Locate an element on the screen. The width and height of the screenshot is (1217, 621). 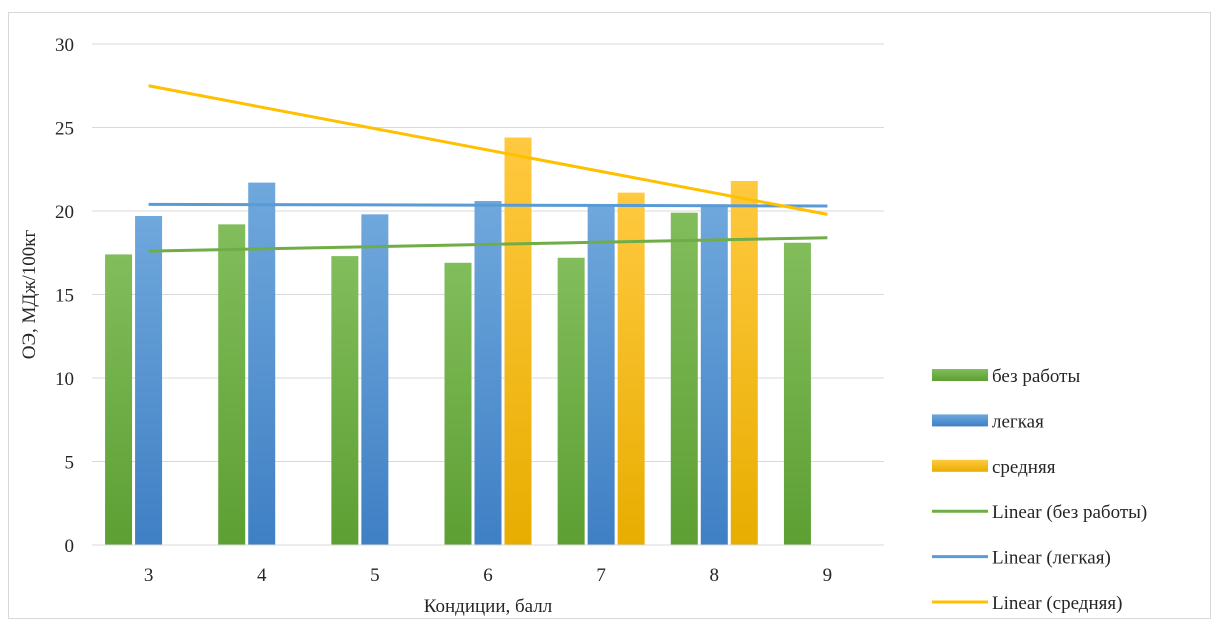
bar-легкая-3 is located at coordinates (149, 380).